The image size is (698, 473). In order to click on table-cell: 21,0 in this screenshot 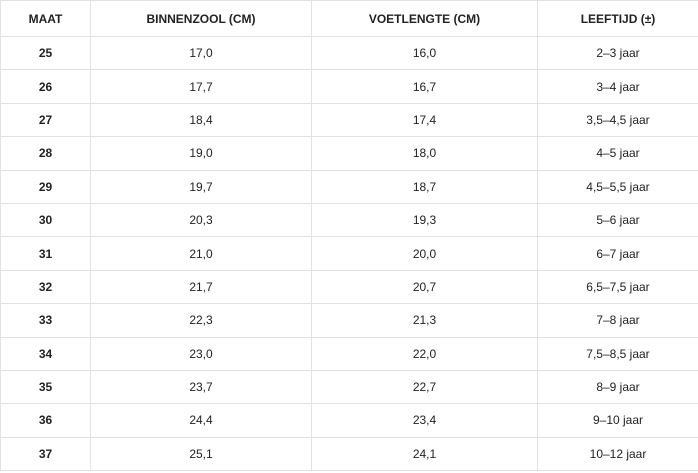, I will do `click(201, 253)`.